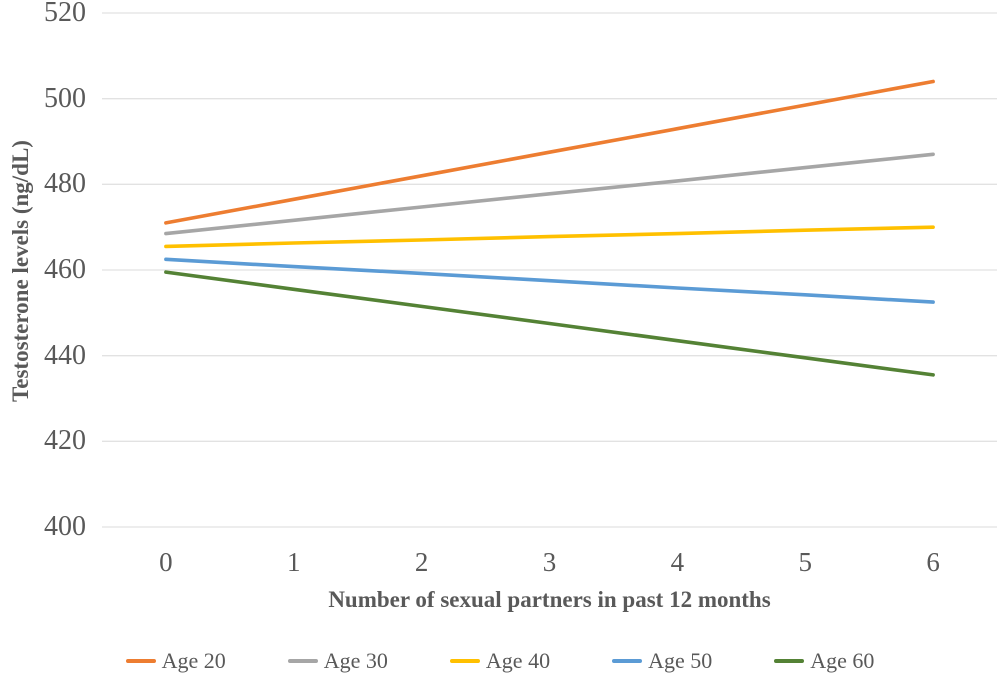 Image resolution: width=1000 pixels, height=681 pixels. Describe the element at coordinates (805, 562) in the screenshot. I see `x-tick-label: 5` at that location.